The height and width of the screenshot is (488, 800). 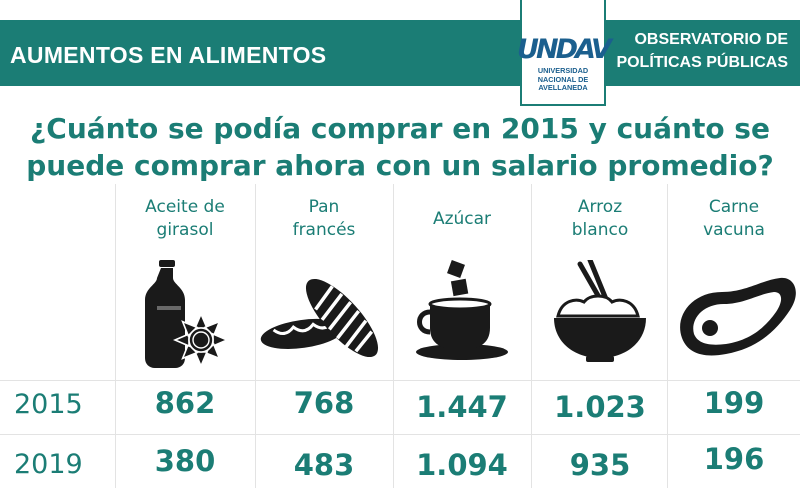 I want to click on value-2015-arroz: 1.023, so click(x=600, y=407).